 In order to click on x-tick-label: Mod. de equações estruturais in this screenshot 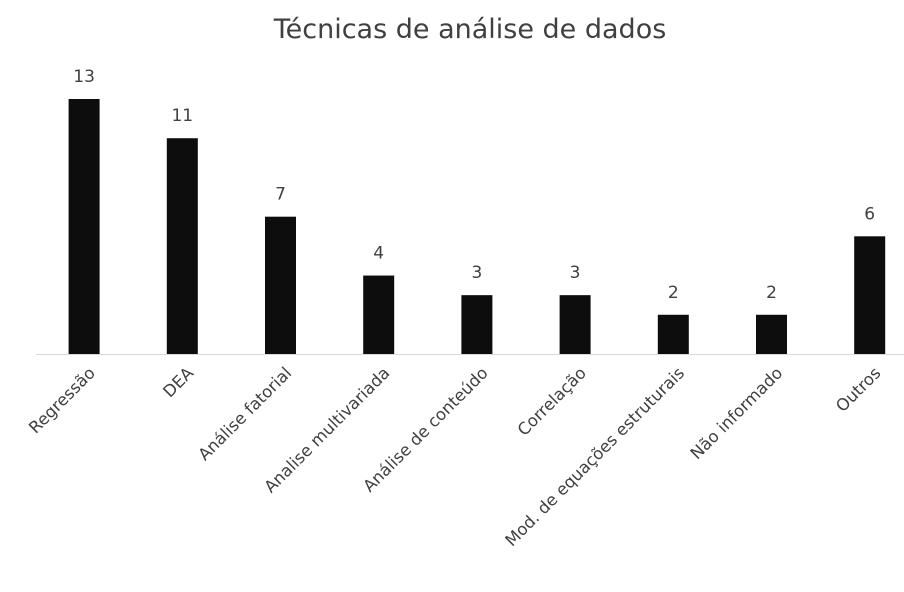, I will do `click(594, 456)`.